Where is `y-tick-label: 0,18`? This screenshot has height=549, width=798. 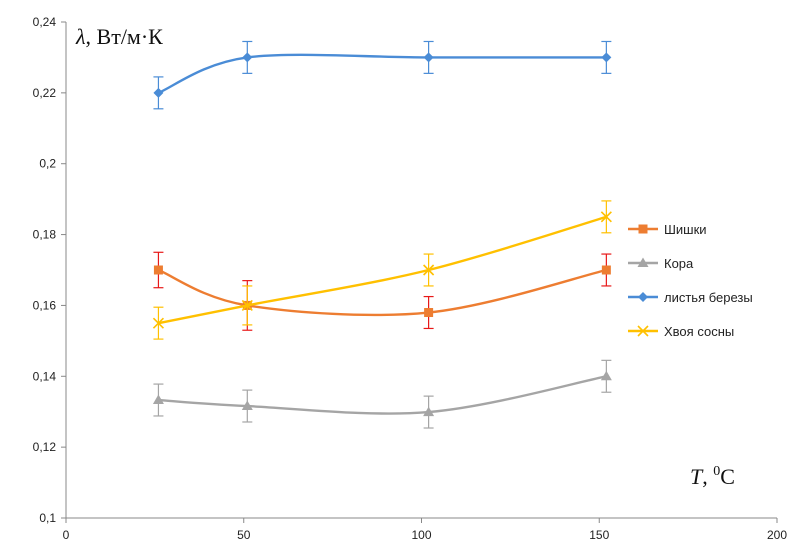
y-tick-label: 0,18 is located at coordinates (45, 235).